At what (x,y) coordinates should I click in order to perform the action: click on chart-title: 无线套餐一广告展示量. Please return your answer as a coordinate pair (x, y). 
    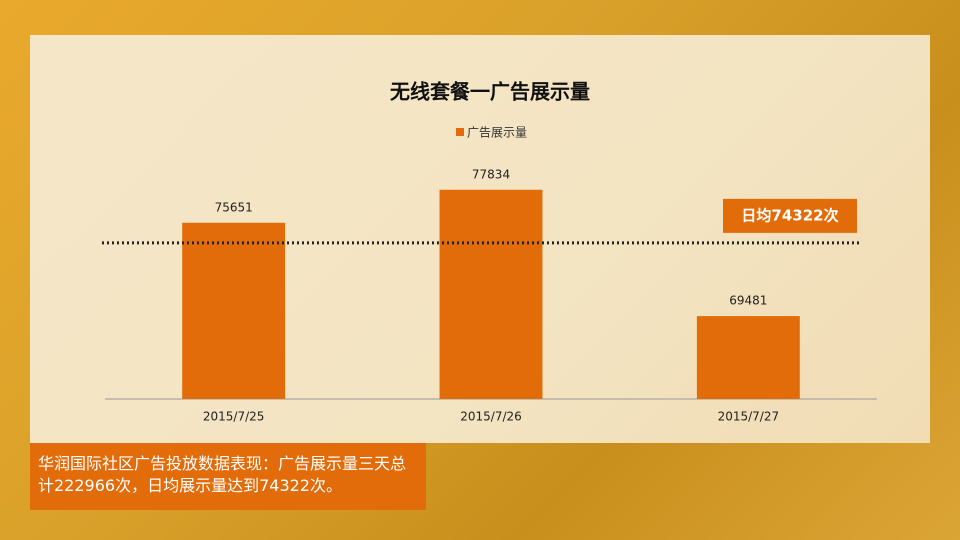
    Looking at the image, I should click on (490, 92).